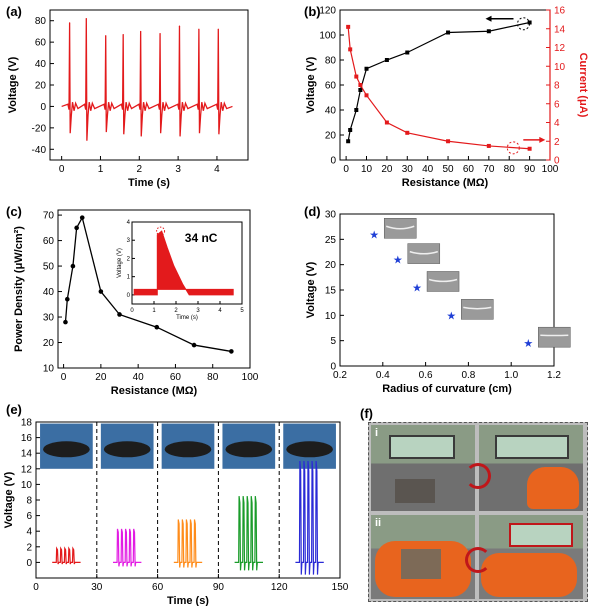  I want to click on inset-x-tick-label: 1, so click(154, 311).